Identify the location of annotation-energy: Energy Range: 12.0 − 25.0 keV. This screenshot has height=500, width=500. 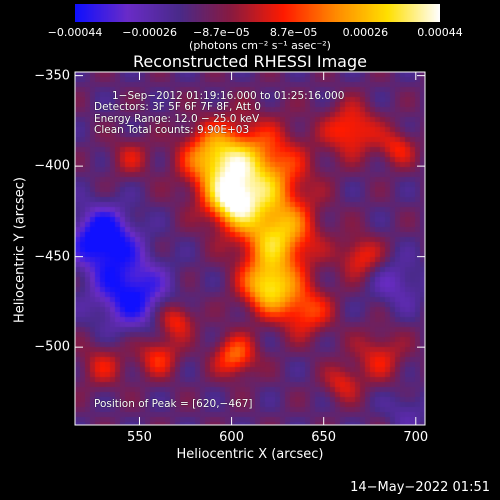
(177, 119).